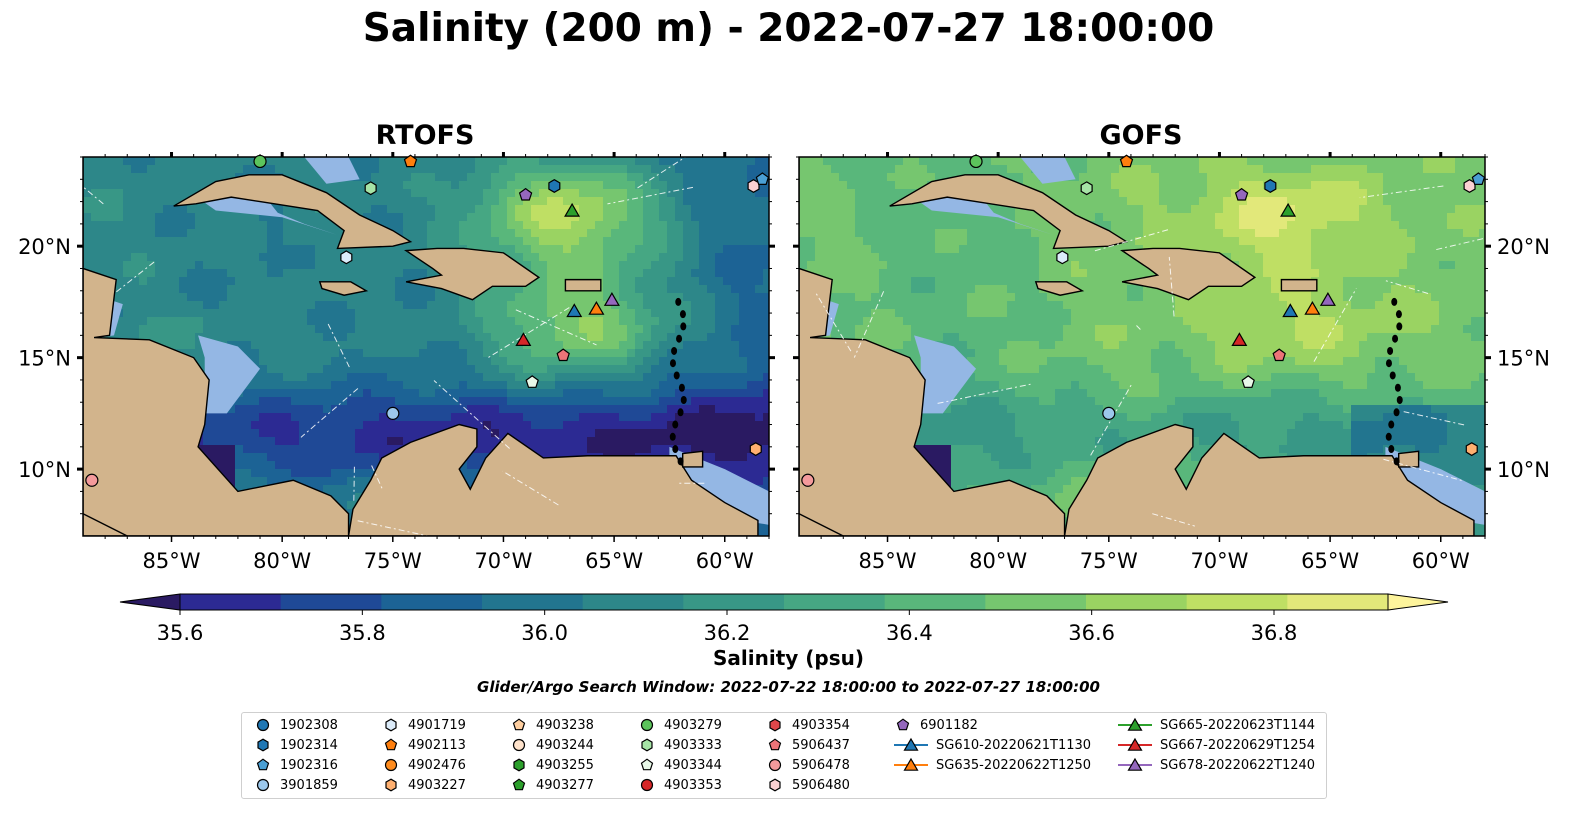 The image size is (1577, 827). I want to click on legend-item-3901859: 3901859, so click(295, 785).